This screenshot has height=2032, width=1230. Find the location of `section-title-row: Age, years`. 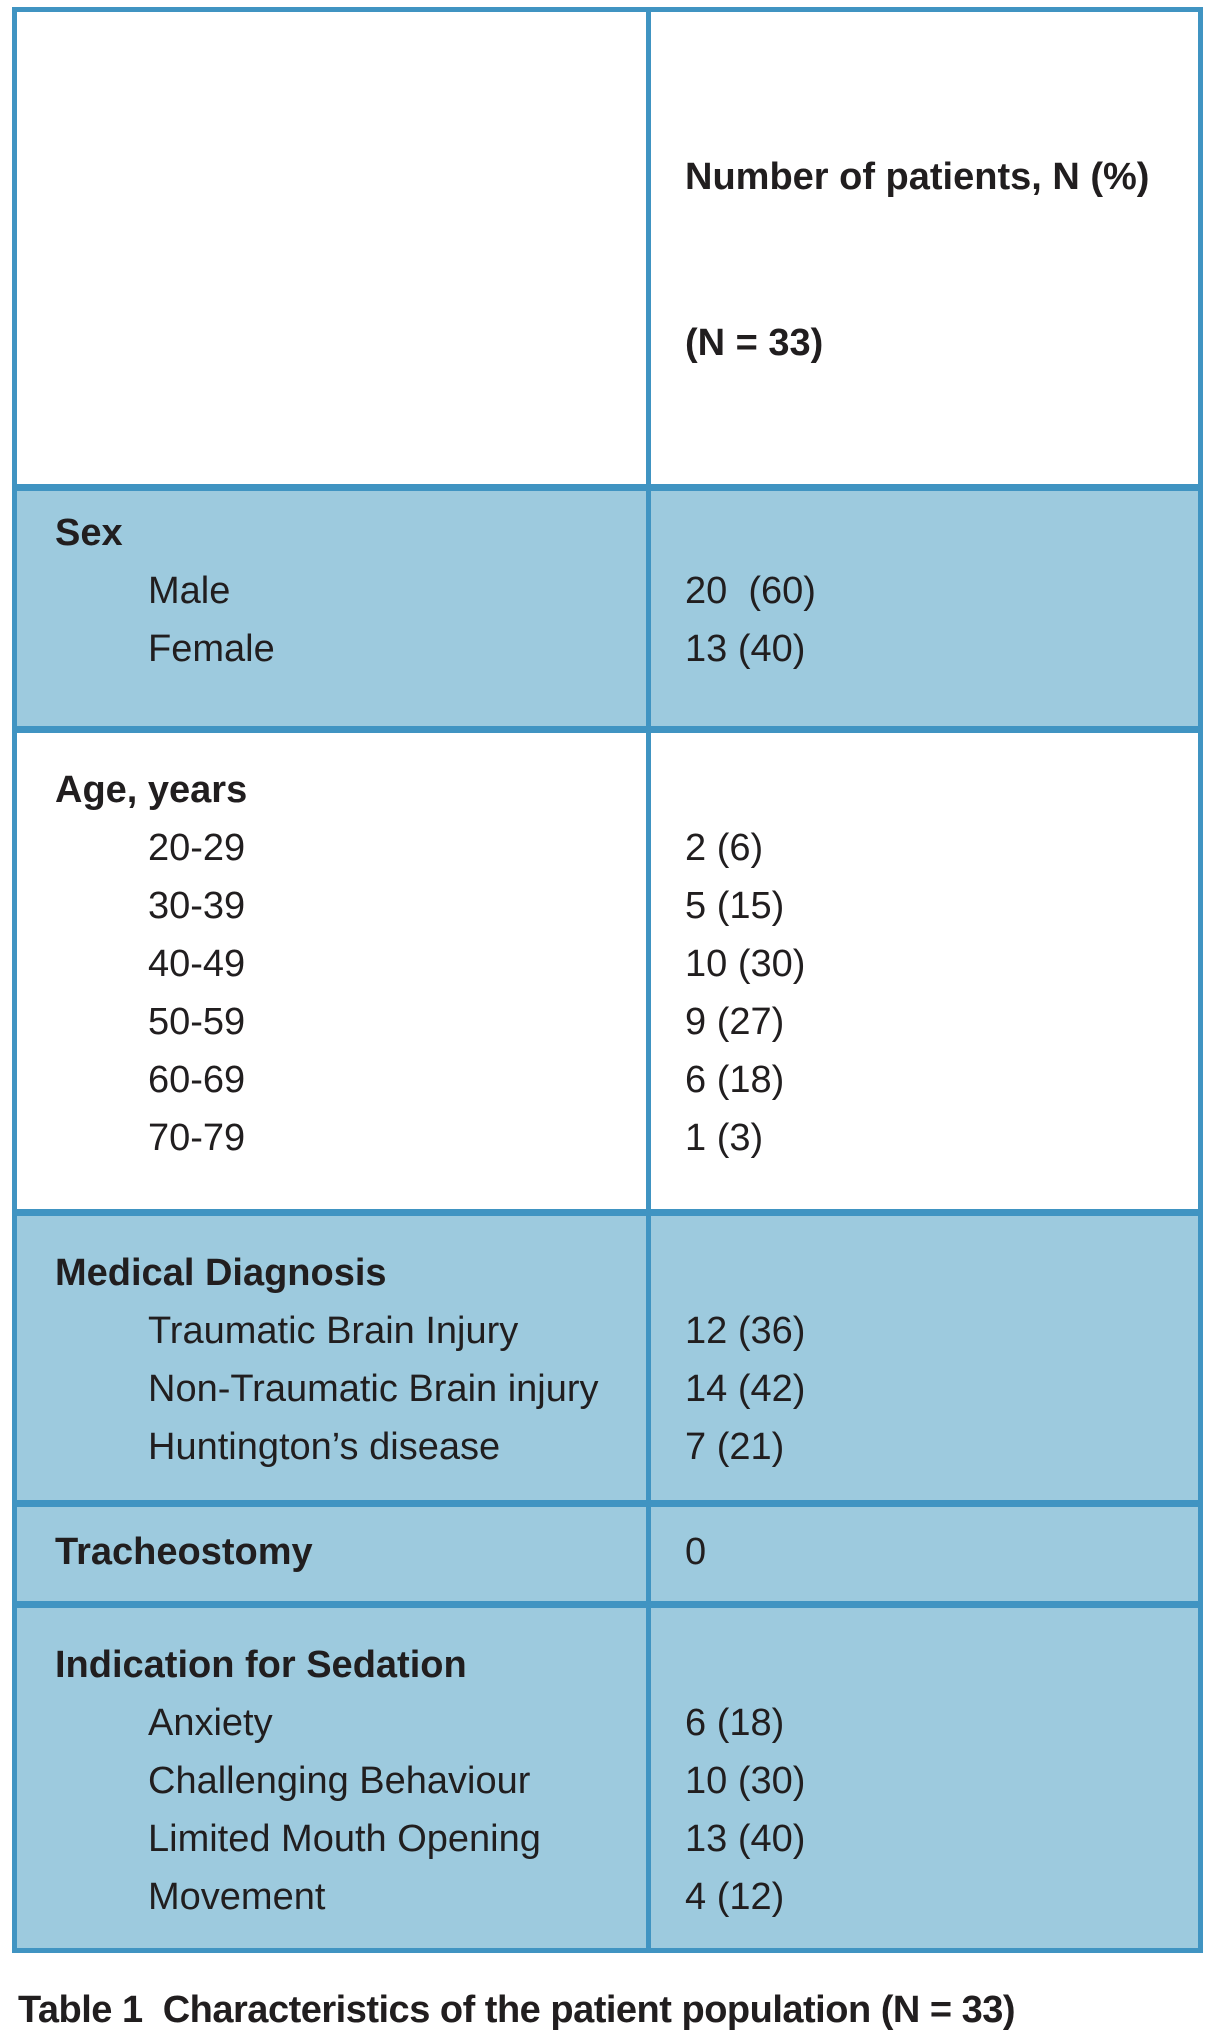

section-title-row: Age, years is located at coordinates (607, 772).